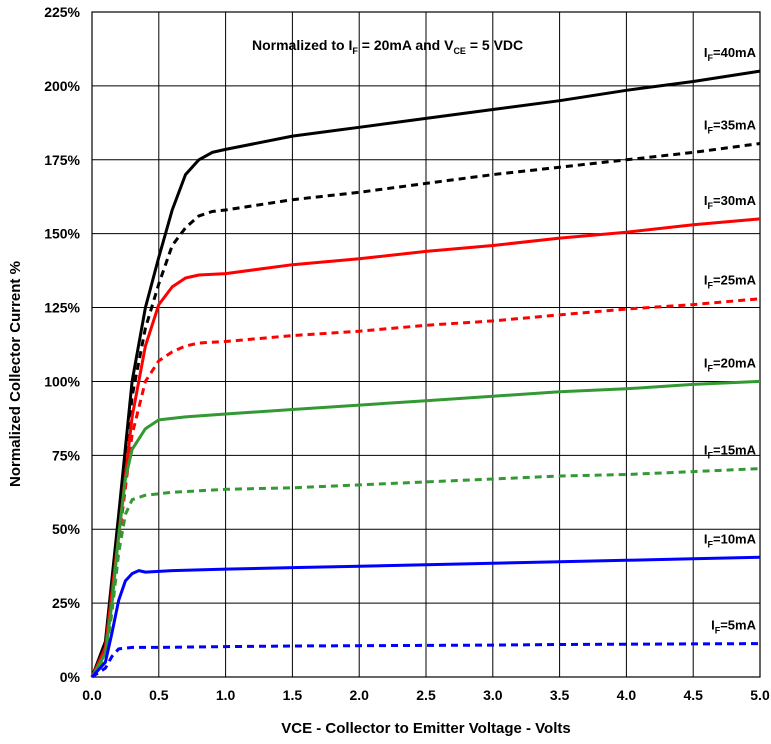 The width and height of the screenshot is (771, 744). Describe the element at coordinates (62, 381) in the screenshot. I see `y-tick-label: 100%` at that location.